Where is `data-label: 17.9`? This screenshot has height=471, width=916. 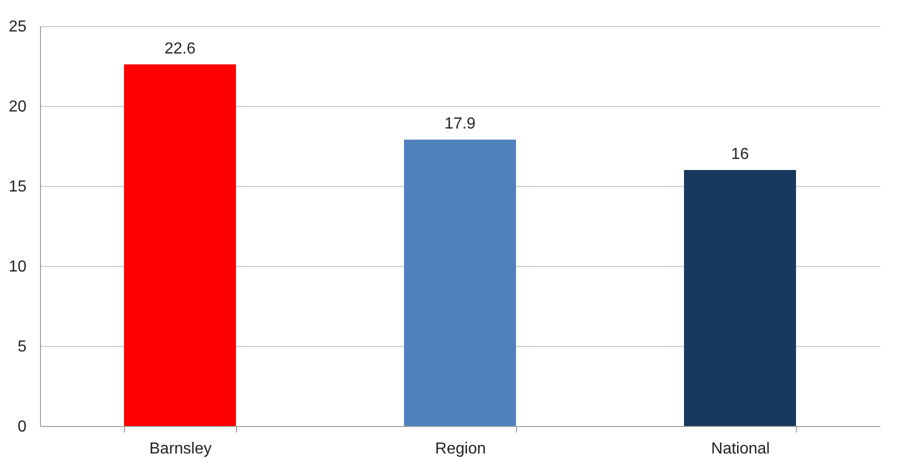
data-label: 17.9 is located at coordinates (460, 124).